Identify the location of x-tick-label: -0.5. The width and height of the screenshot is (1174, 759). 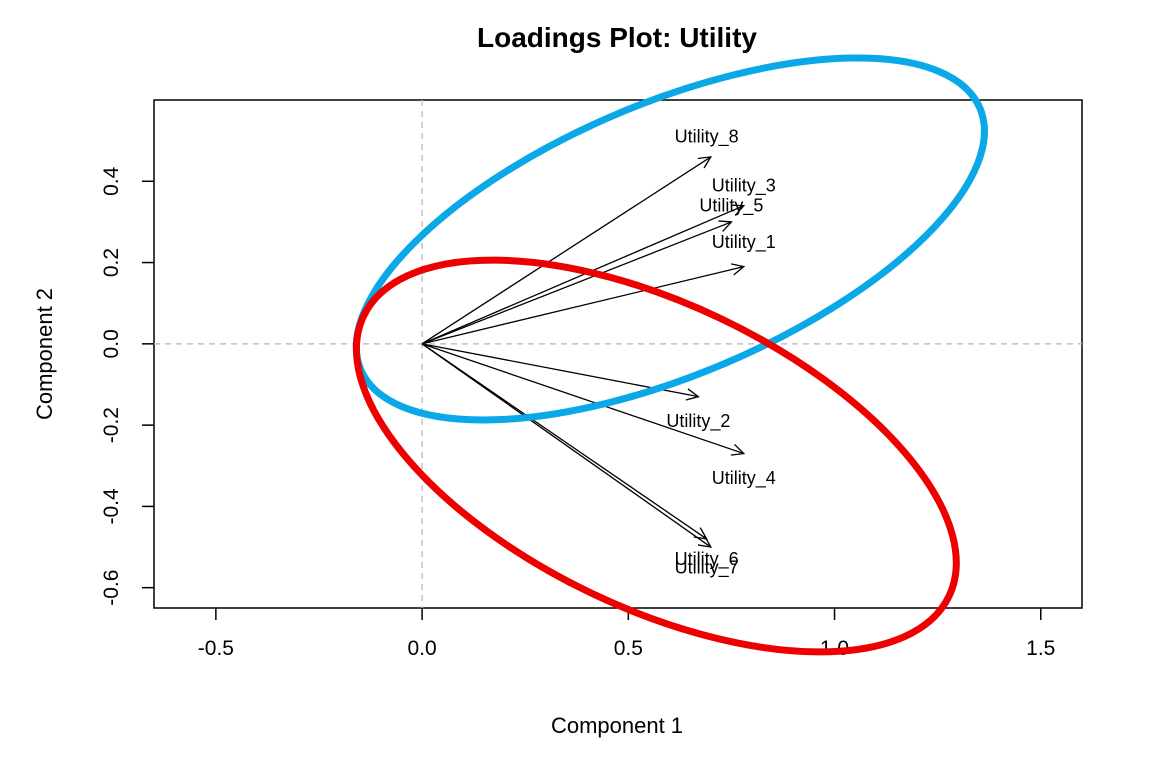
(216, 648).